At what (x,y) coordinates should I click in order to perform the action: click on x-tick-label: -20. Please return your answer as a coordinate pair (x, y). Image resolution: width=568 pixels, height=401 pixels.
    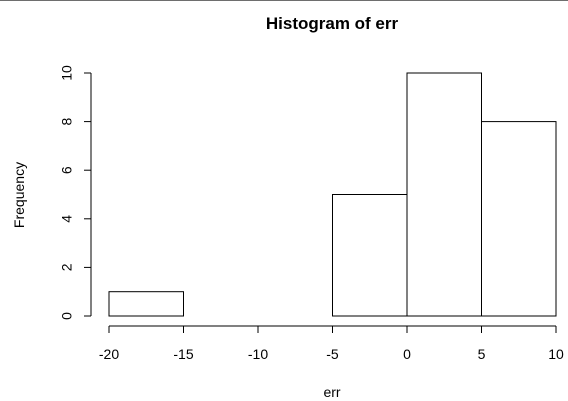
    Looking at the image, I should click on (109, 354).